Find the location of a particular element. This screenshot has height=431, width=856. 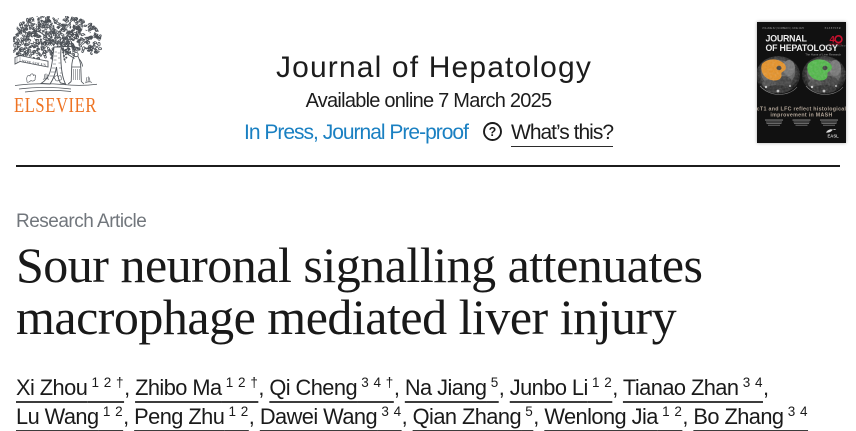

svg-text: JOURNAL is located at coordinates (787, 38).